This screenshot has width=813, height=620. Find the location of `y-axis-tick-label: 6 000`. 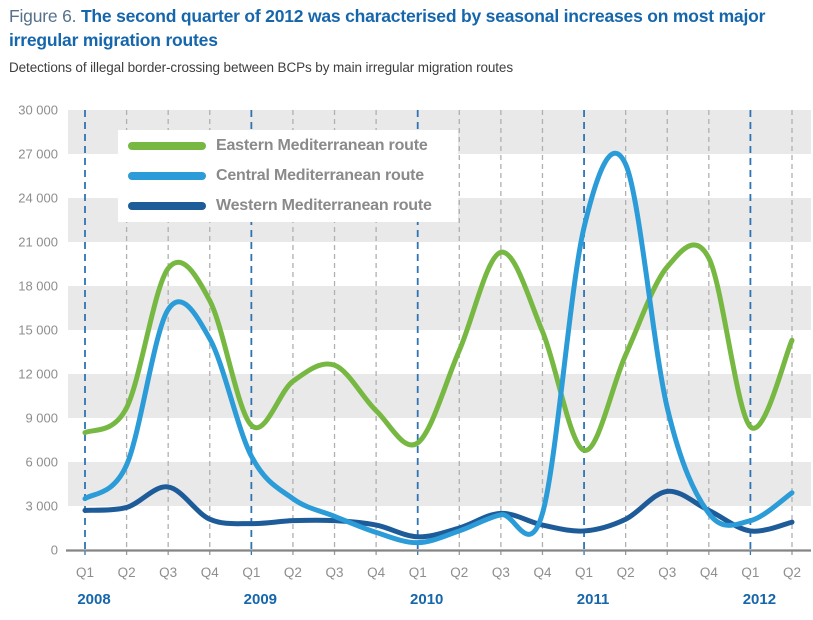

y-axis-tick-label: 6 000 is located at coordinates (41, 462).